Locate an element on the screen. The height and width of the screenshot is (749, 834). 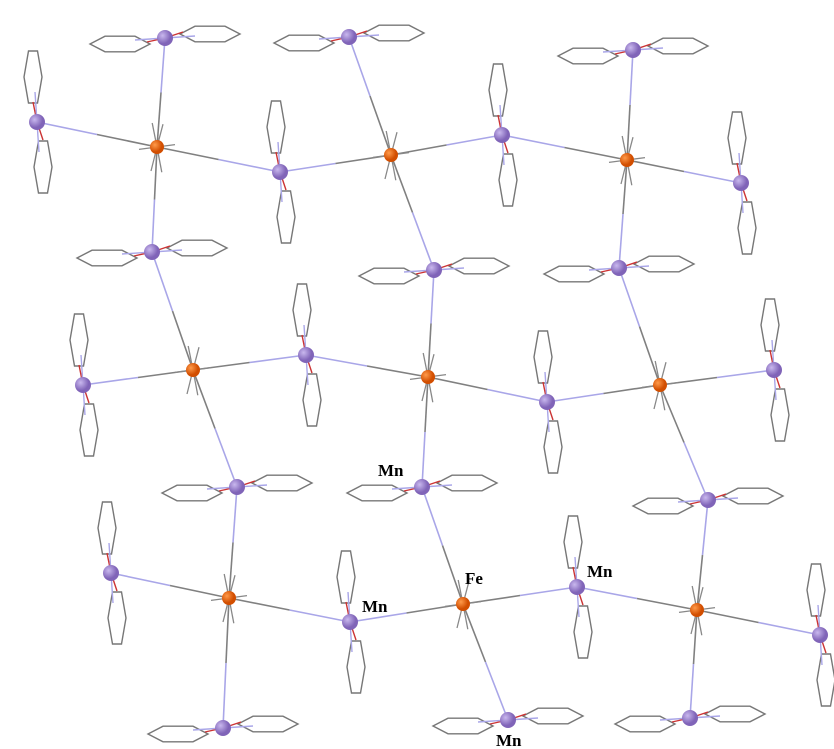
atom-label: Fe is located at coordinates (474, 578).